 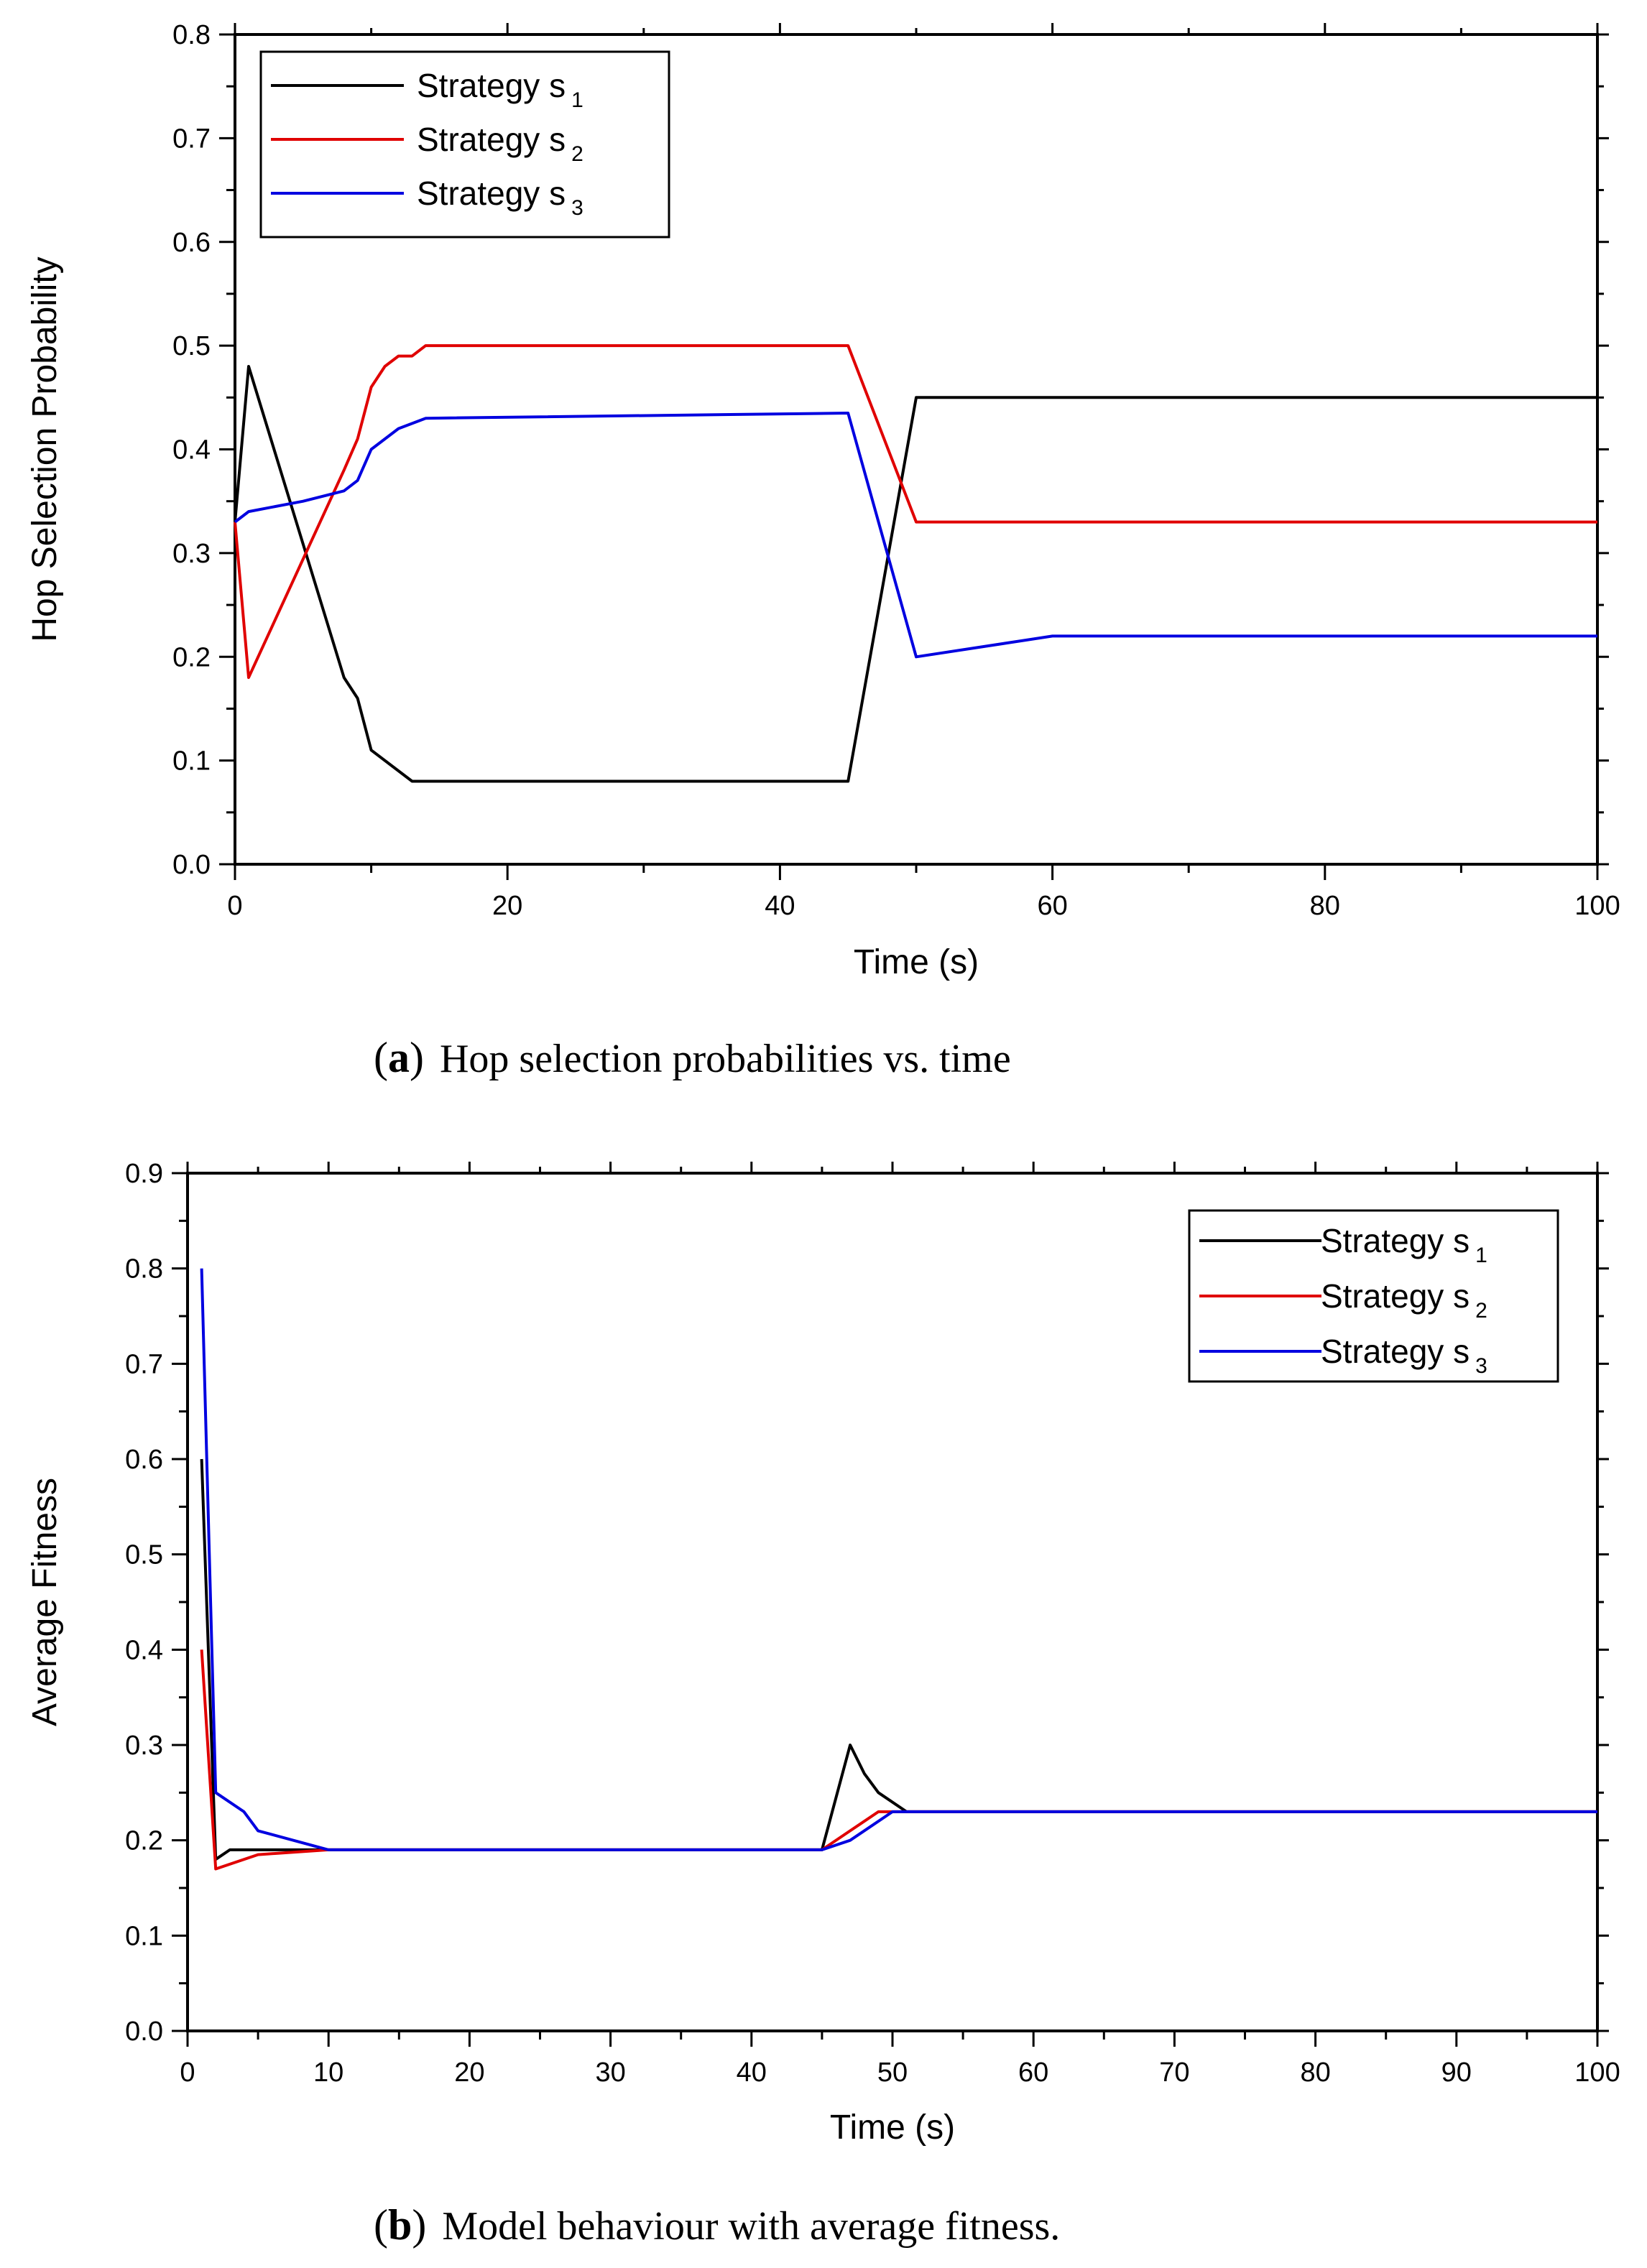 I want to click on chart-b-xtick-label: 60, so click(x=1033, y=2073).